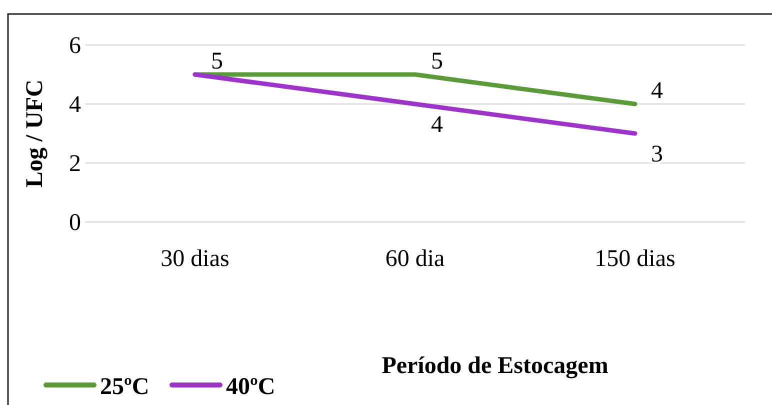  I want to click on legend-label: 25ºC, so click(125, 387).